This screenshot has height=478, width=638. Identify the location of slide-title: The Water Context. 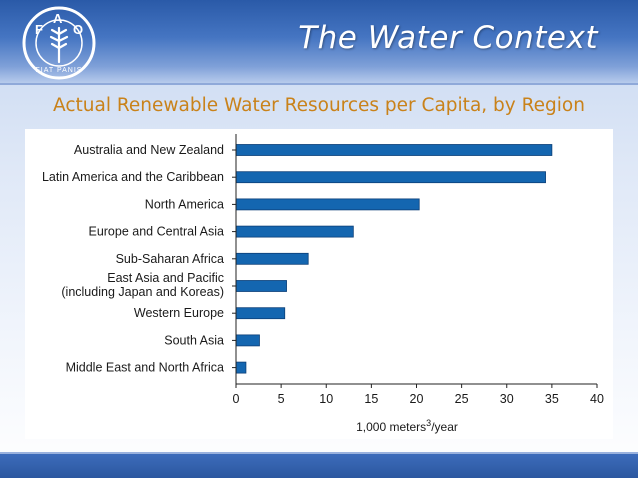
(448, 38).